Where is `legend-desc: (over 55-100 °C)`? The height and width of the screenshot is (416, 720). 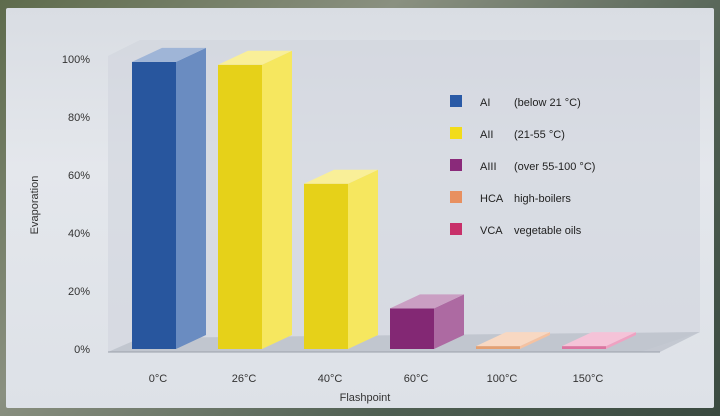 legend-desc: (over 55-100 °C) is located at coordinates (554, 167).